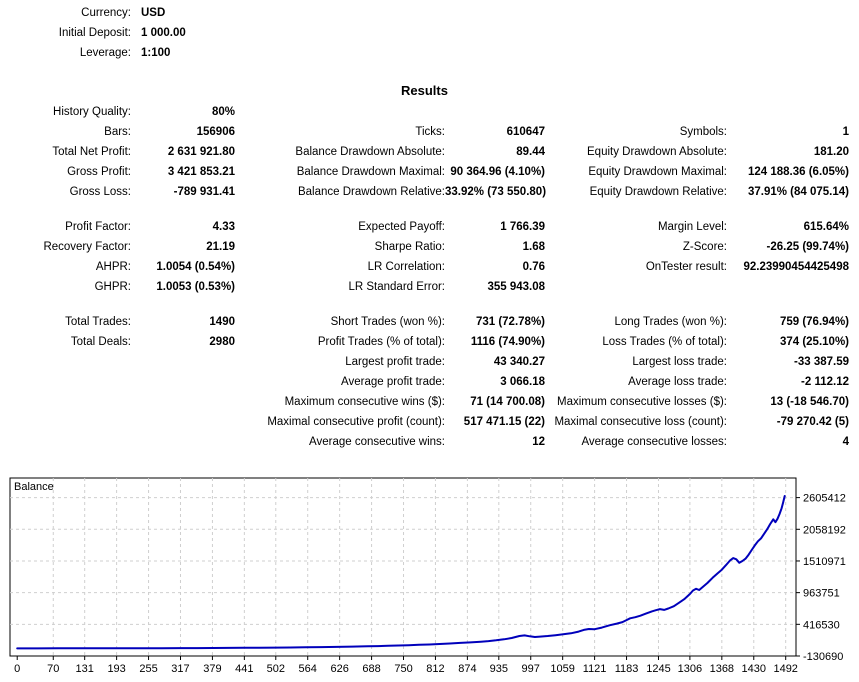 This screenshot has height=682, width=859. Describe the element at coordinates (686, 267) in the screenshot. I see `stat-label: OnTester result:` at that location.